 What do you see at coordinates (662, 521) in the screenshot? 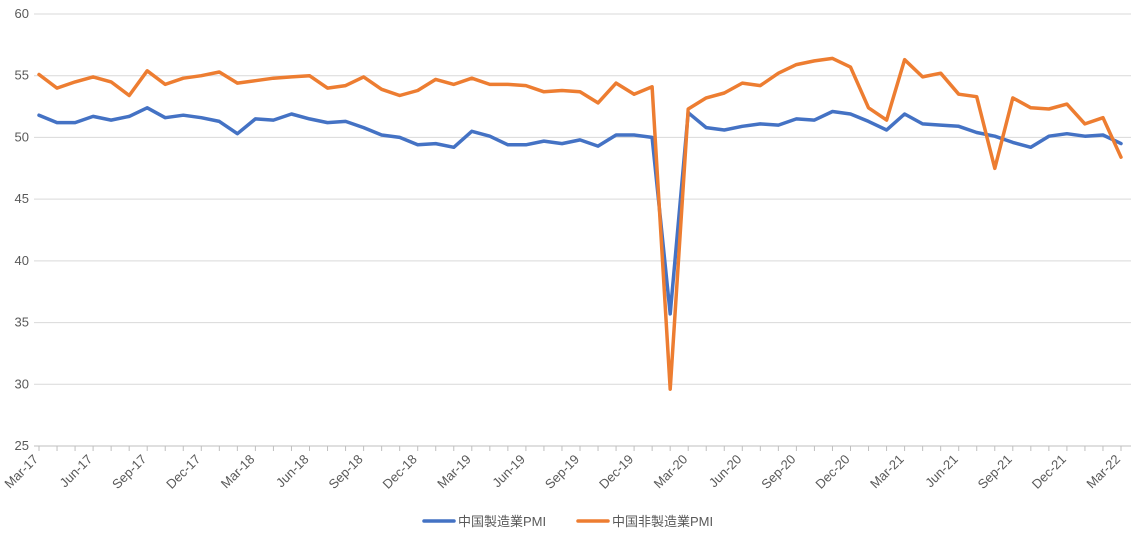
I see `legend-label-1: 中国非製造業PMI` at bounding box center [662, 521].